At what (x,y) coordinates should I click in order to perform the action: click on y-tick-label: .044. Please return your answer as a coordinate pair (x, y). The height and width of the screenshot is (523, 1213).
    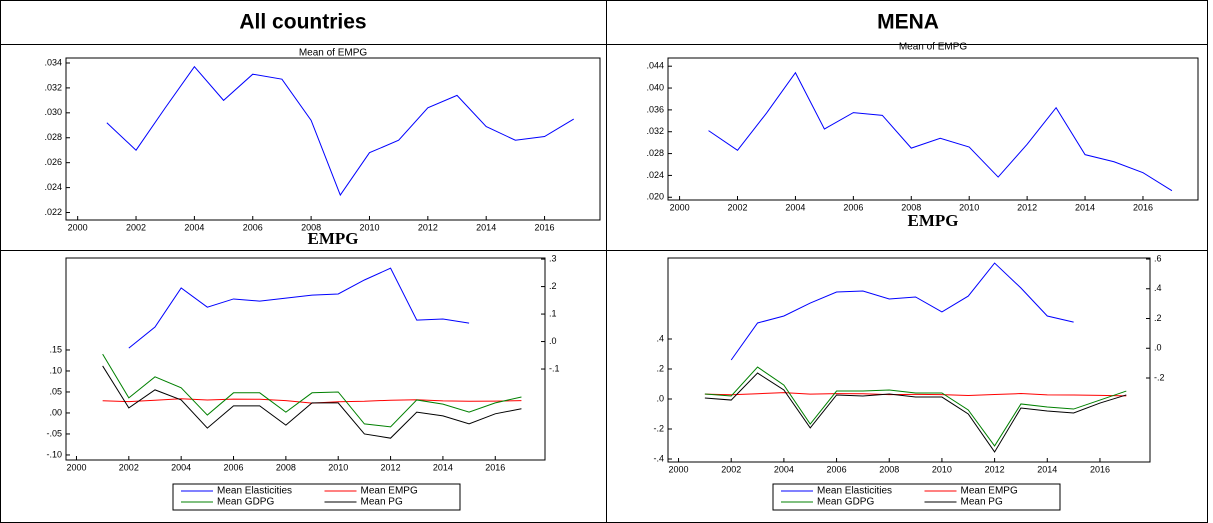
    Looking at the image, I should click on (655, 66).